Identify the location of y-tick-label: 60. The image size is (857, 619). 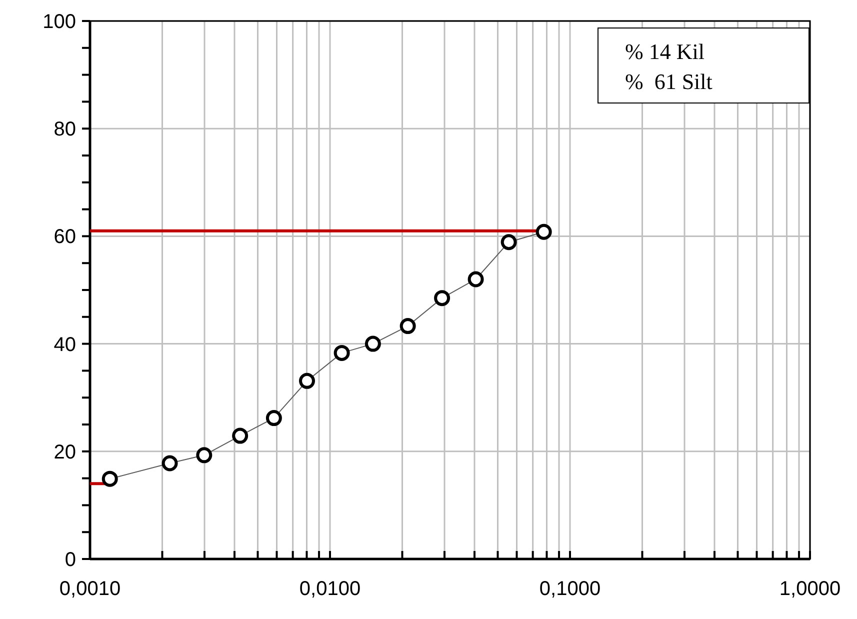
(65, 237).